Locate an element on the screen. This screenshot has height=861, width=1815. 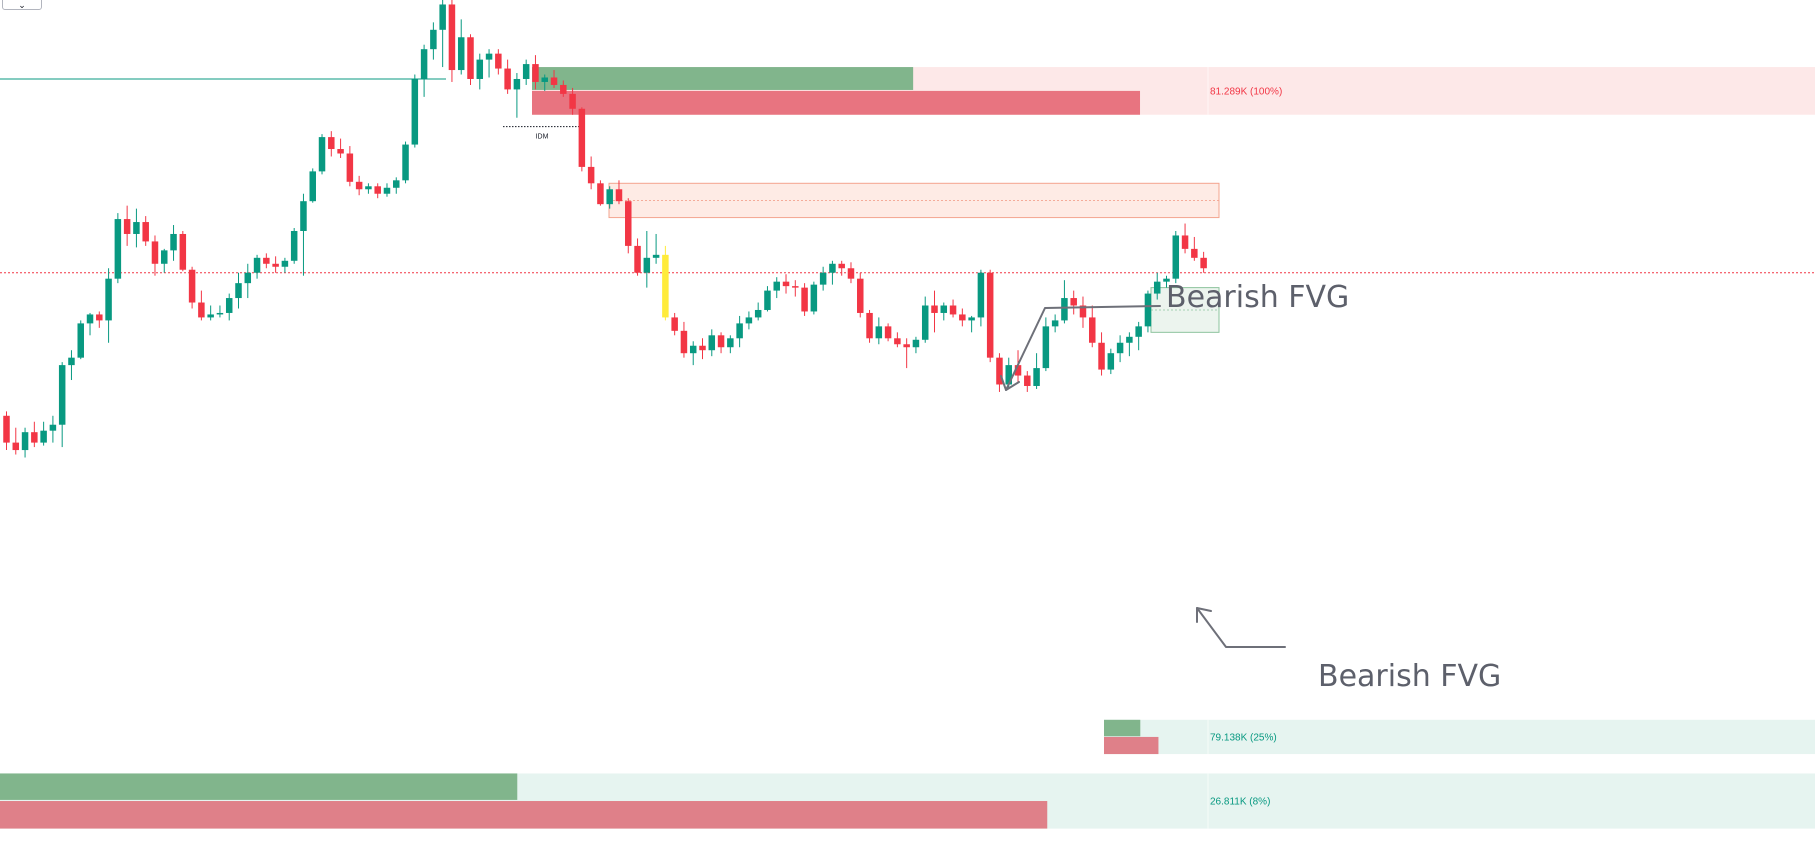
fvg-upper-arrow is located at coordinates (1083, 348).